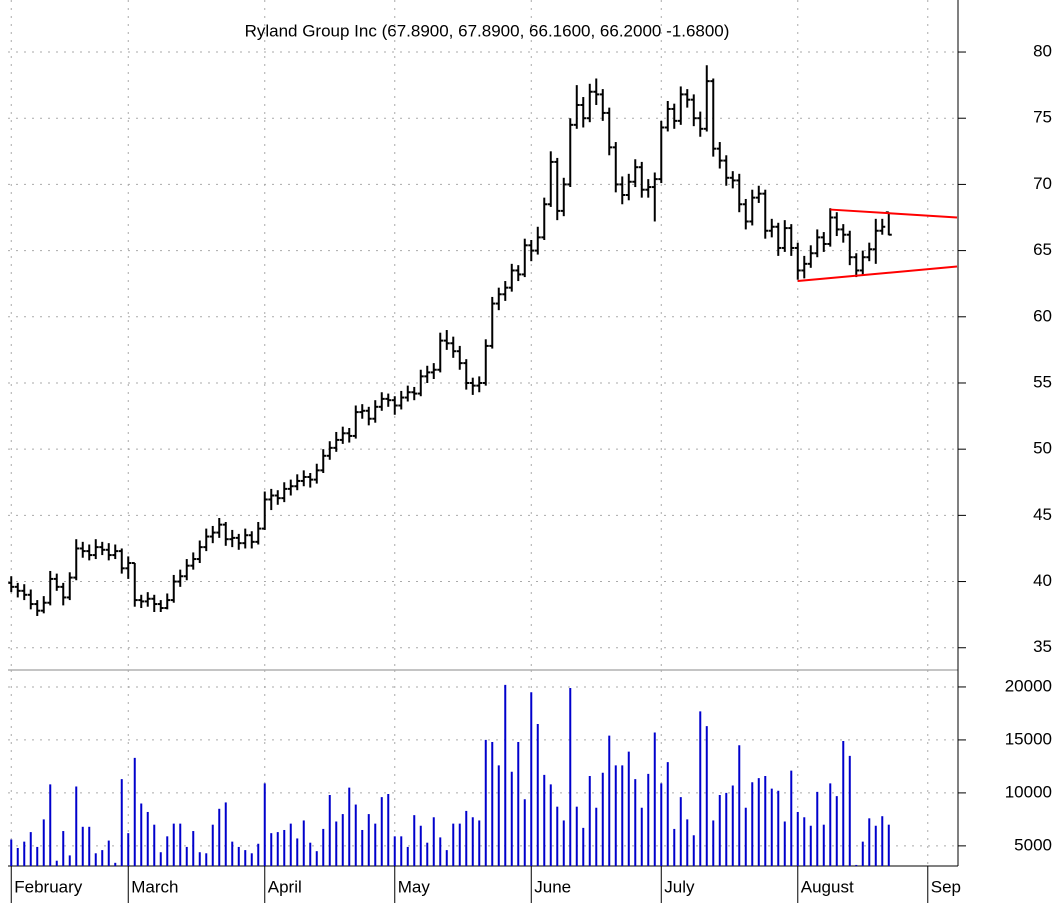 This screenshot has height=907, width=1061. I want to click on y-tick-label: 40, so click(1042, 580).